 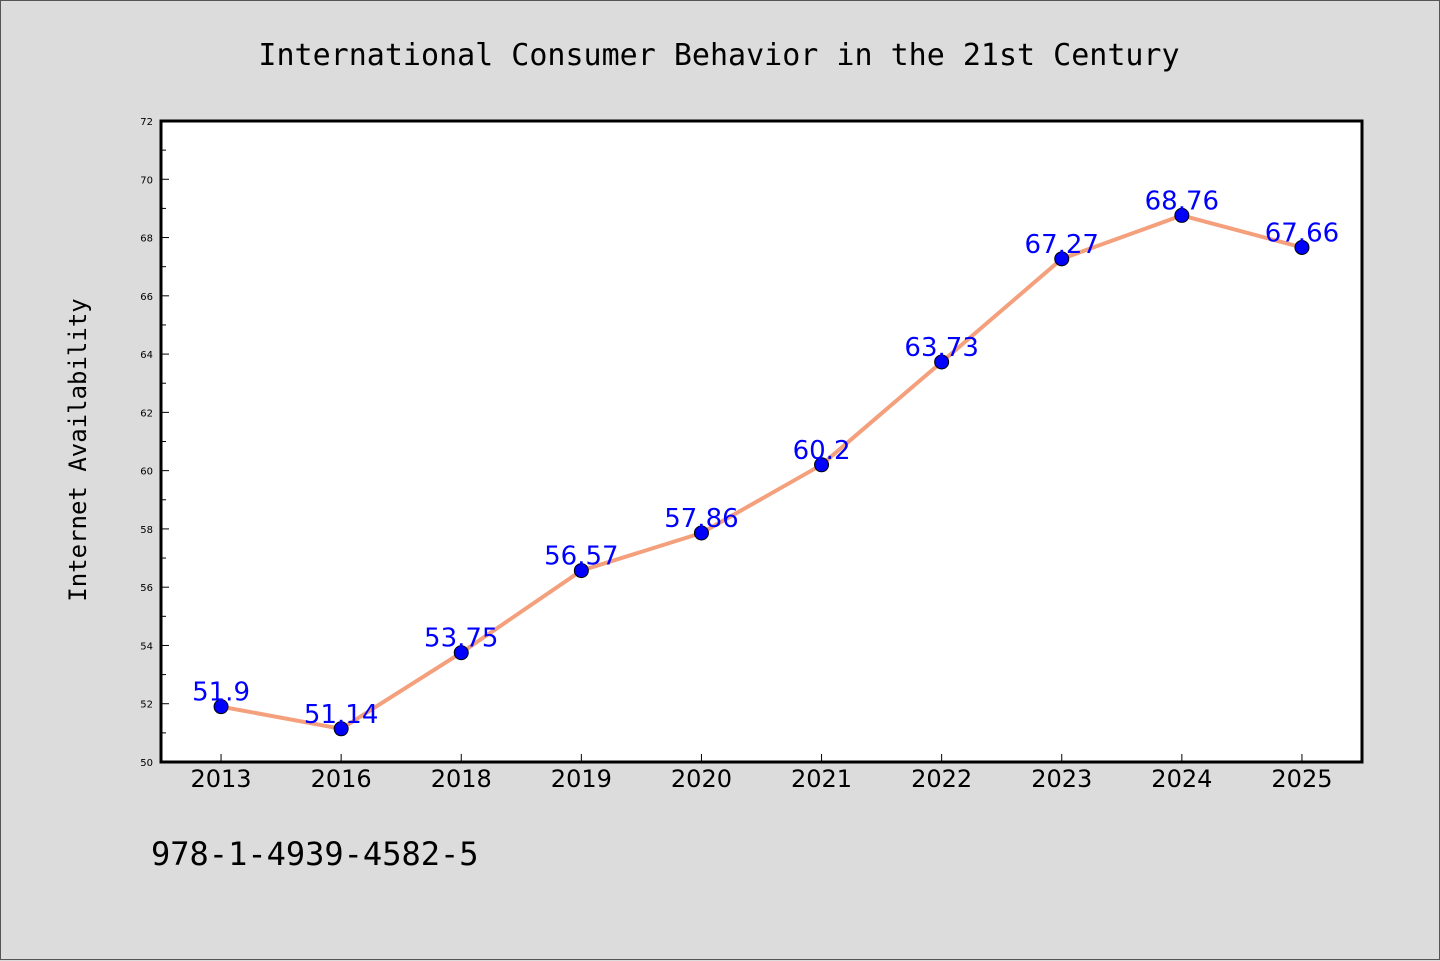 I want to click on x-axis: 2013 2016 2018 2019 2020 2021 2022 2023 2024 2025, so click(x=761, y=773).